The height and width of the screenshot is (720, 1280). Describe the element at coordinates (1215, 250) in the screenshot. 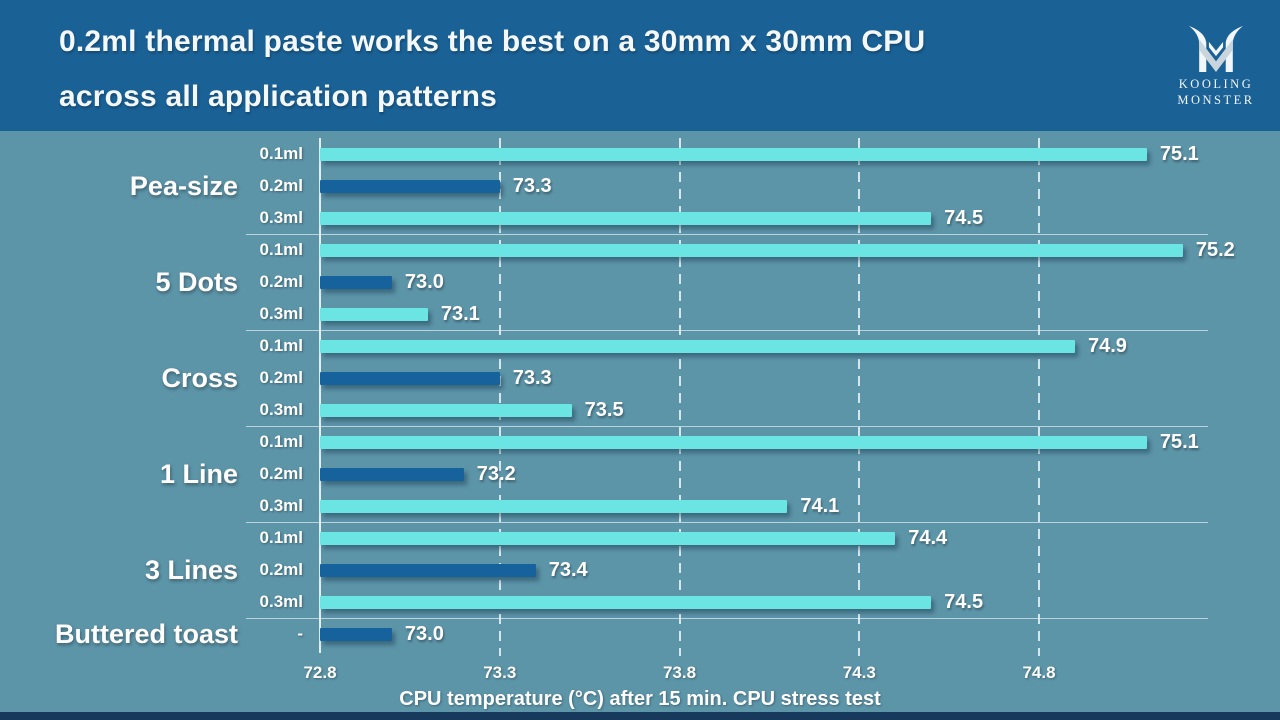

I see `bar-value-label: 75.2` at that location.